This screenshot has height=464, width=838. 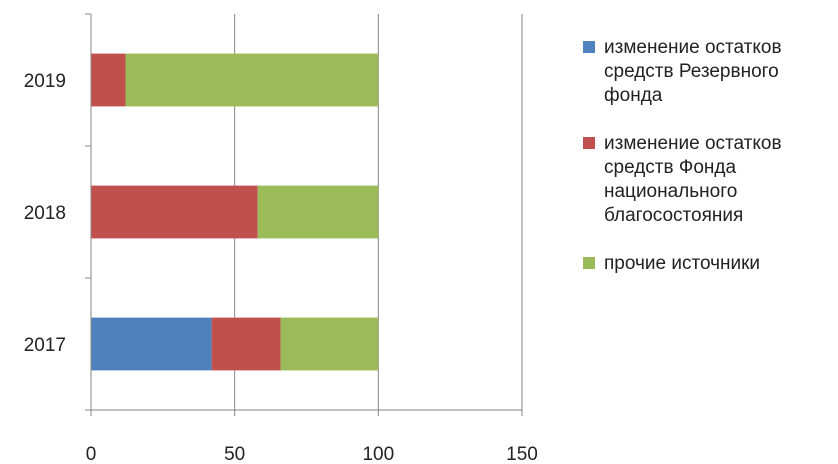 What do you see at coordinates (589, 143) in the screenshot?
I see `legend-swatch-national-wealth-fund` at bounding box center [589, 143].